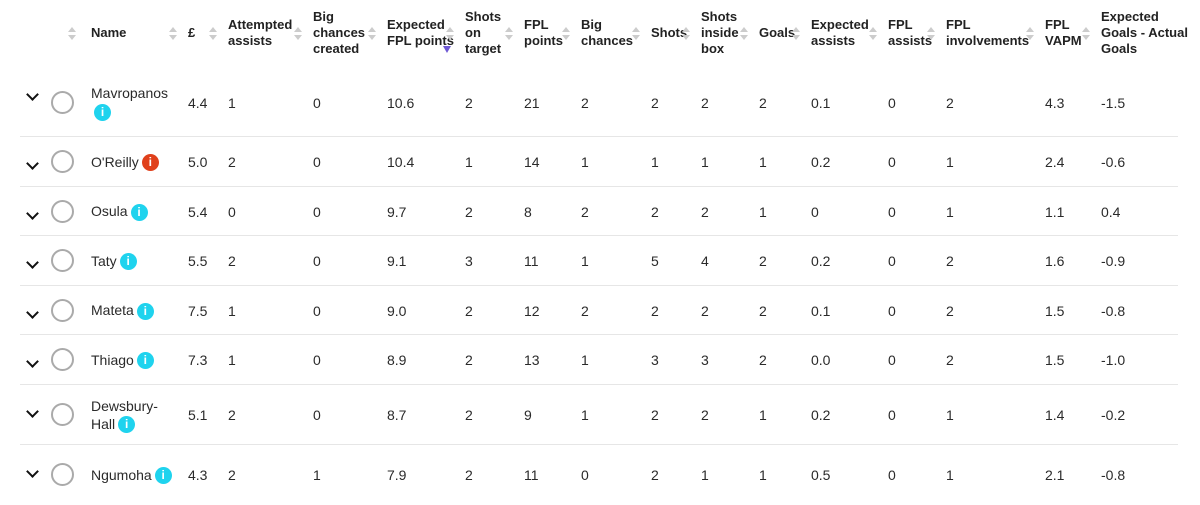 The width and height of the screenshot is (1200, 505). I want to click on column-header: Shots, so click(669, 32).